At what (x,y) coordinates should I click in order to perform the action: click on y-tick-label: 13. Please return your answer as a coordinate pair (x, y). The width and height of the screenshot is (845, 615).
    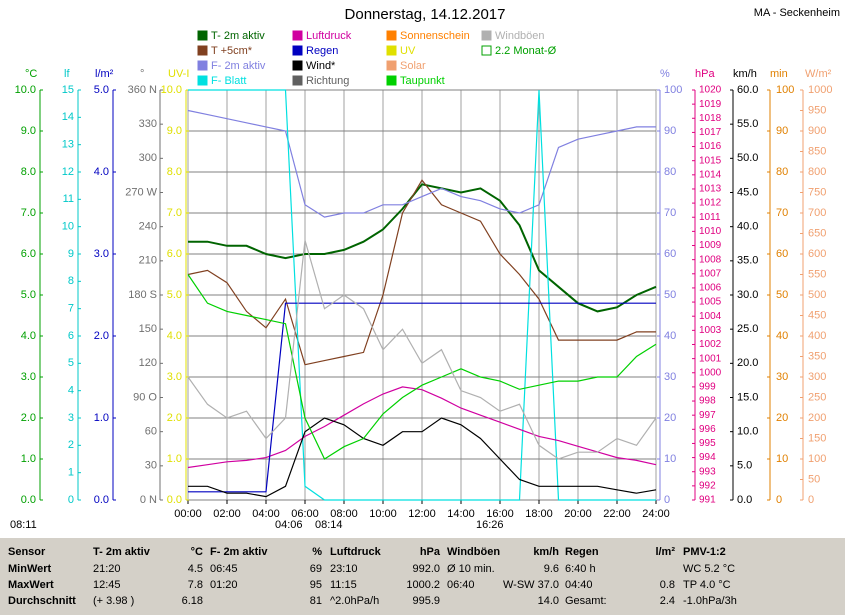
    Looking at the image, I should click on (68, 145).